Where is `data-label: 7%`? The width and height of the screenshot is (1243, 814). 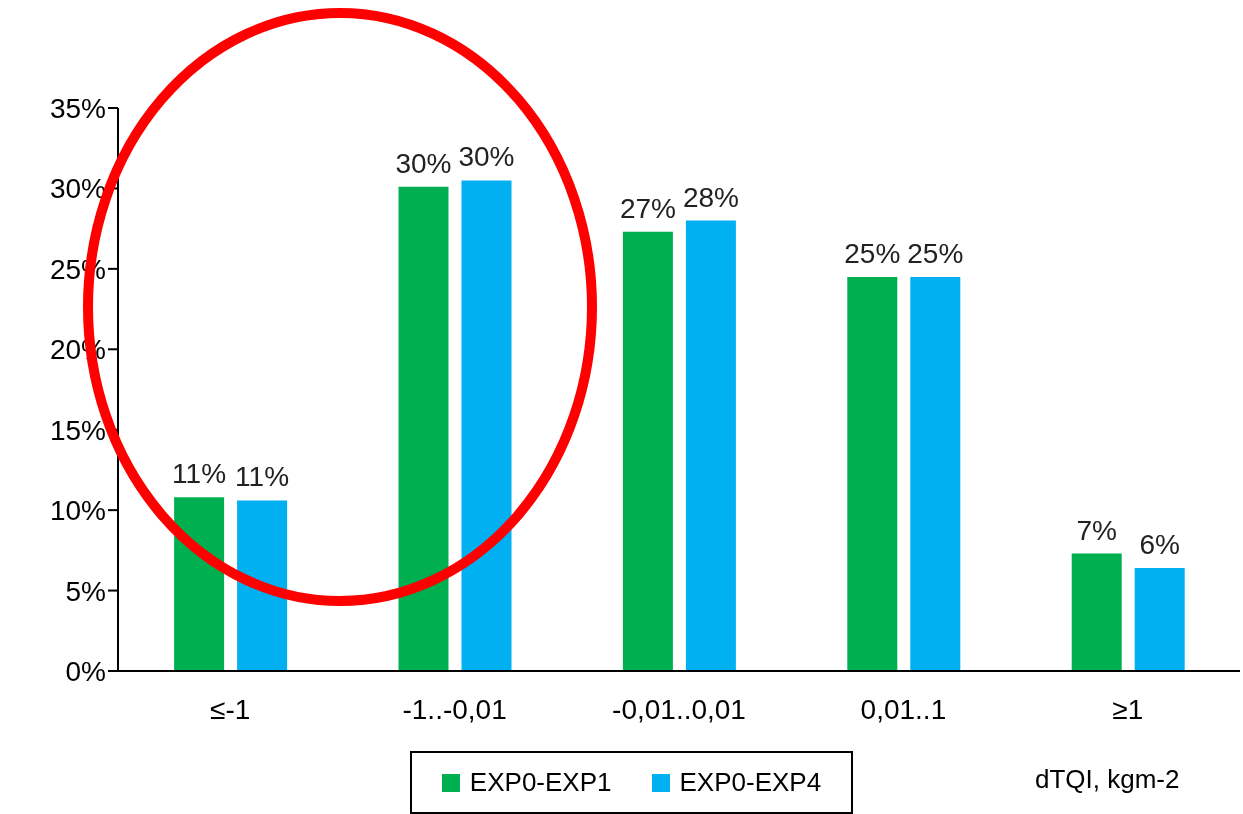 data-label: 7% is located at coordinates (1096, 530).